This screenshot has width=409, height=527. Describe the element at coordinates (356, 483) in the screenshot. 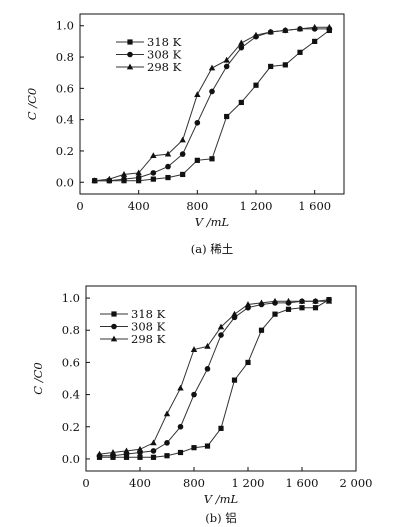

I see `x-tick-label: 2 000` at that location.